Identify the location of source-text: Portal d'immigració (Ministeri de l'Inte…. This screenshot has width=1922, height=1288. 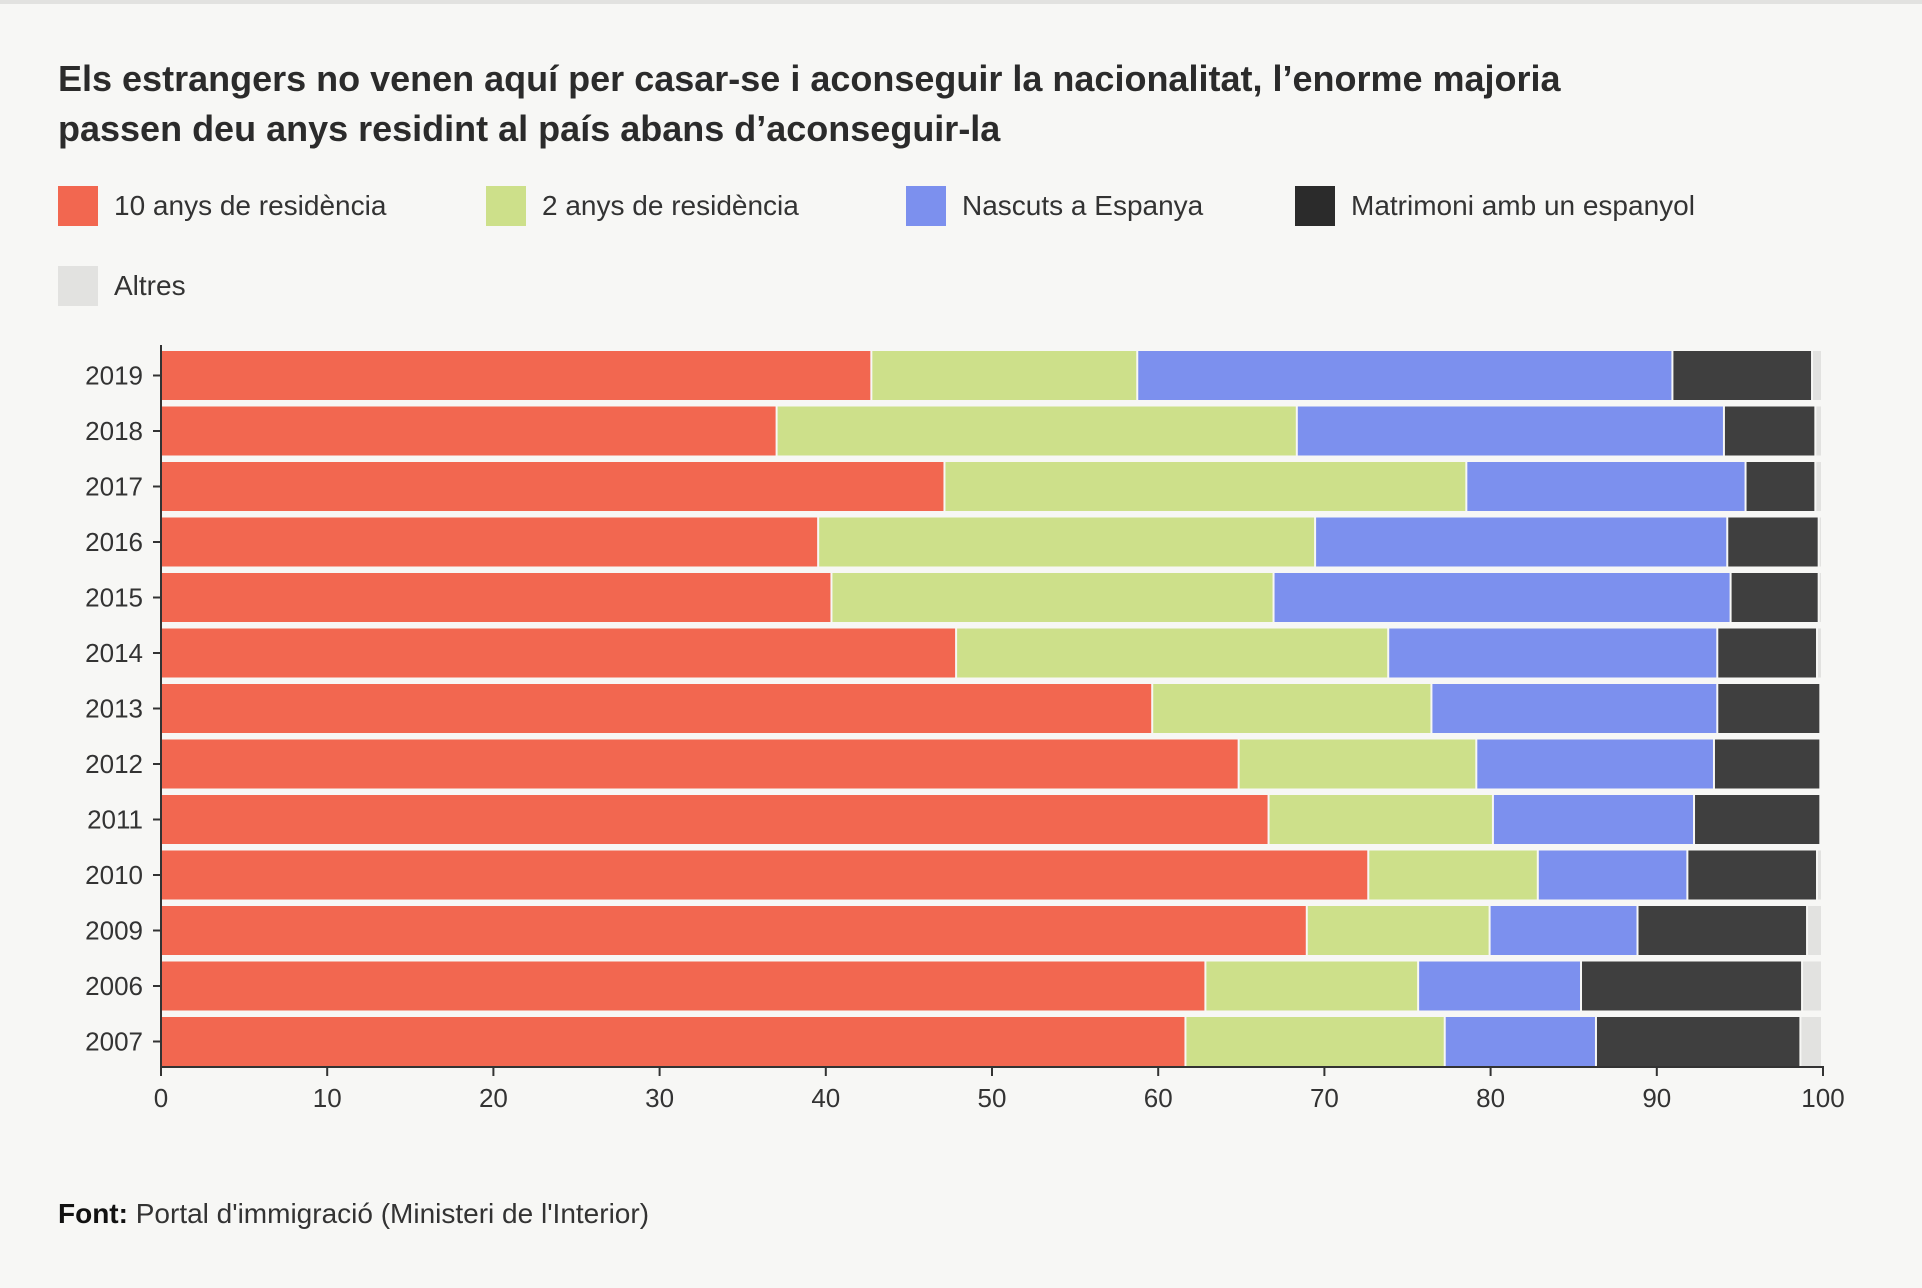
(388, 1213).